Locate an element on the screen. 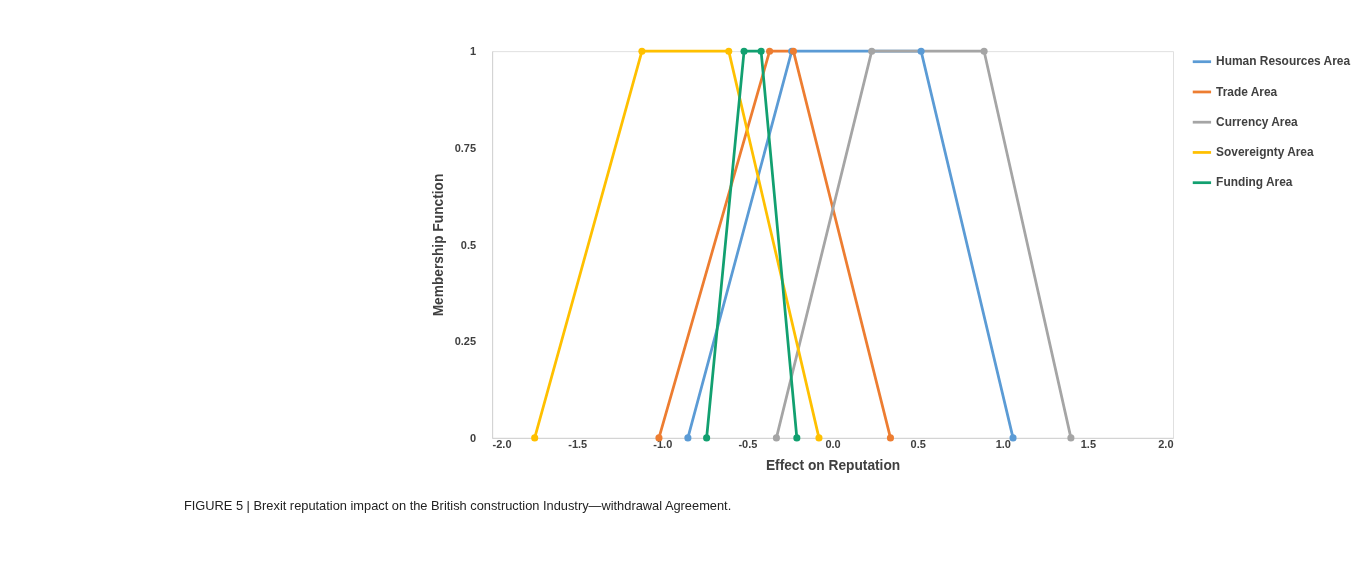 The image size is (1360, 579). x-tick-label: 0.0 is located at coordinates (833, 444).